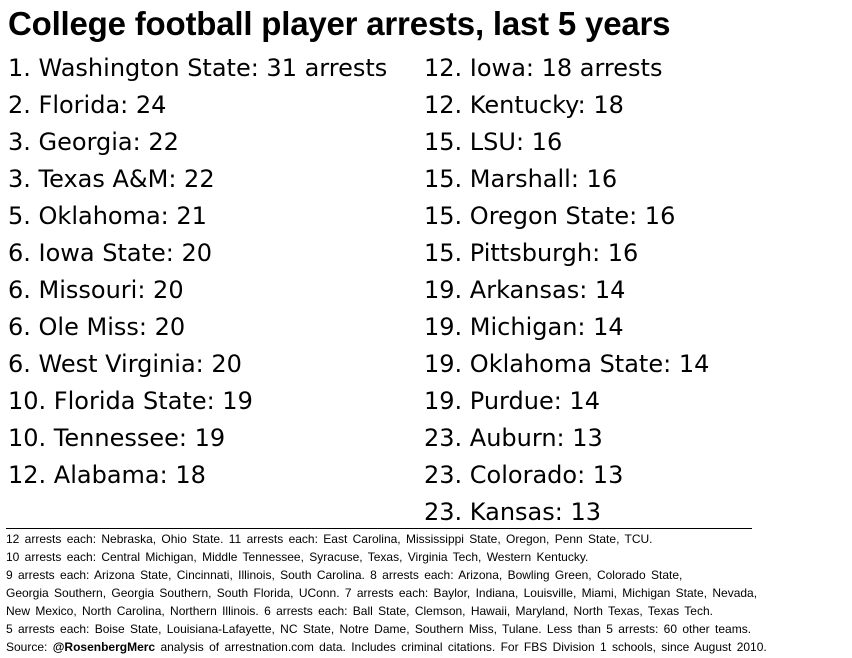  Describe the element at coordinates (117, 438) in the screenshot. I see `ranking-item: 10. Tennessee: 19` at that location.